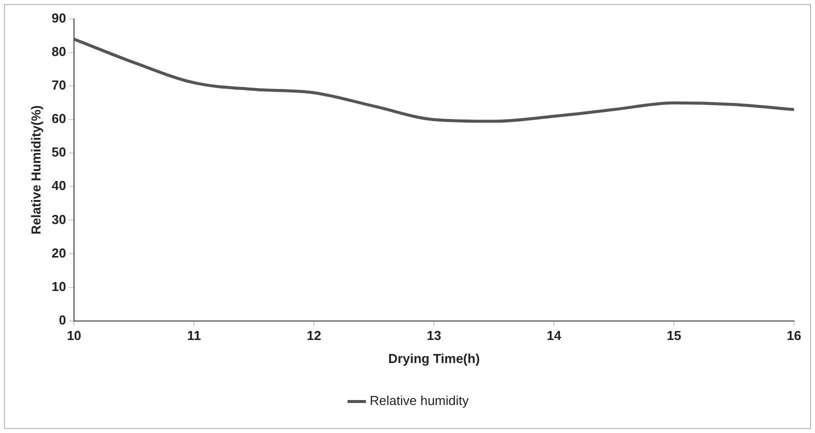 This screenshot has width=815, height=433. Describe the element at coordinates (74, 336) in the screenshot. I see `x-tick-label: 10` at that location.